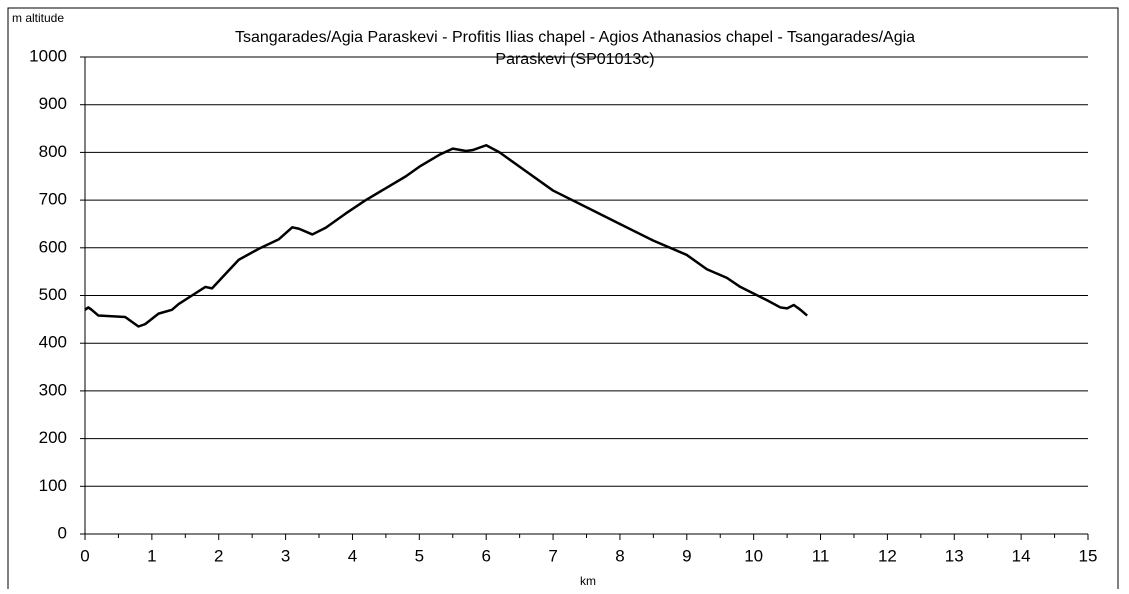 This screenshot has height=594, width=1129. What do you see at coordinates (485, 555) in the screenshot?
I see `x-tick-label: 6` at bounding box center [485, 555].